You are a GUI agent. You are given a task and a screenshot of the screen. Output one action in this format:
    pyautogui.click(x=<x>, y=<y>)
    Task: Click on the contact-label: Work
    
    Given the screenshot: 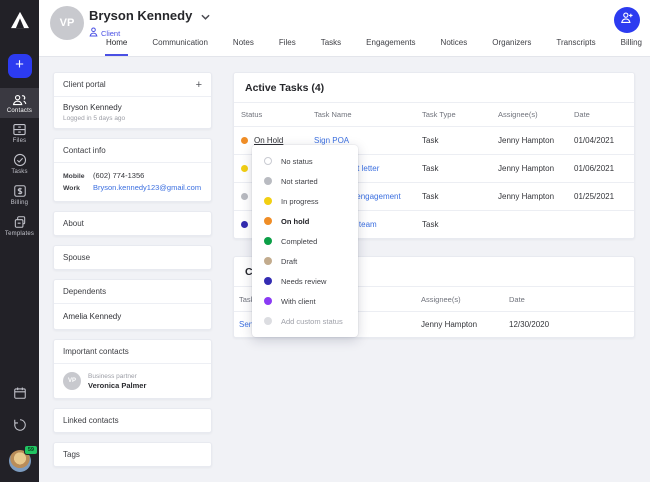 What is the action you would take?
    pyautogui.click(x=71, y=188)
    